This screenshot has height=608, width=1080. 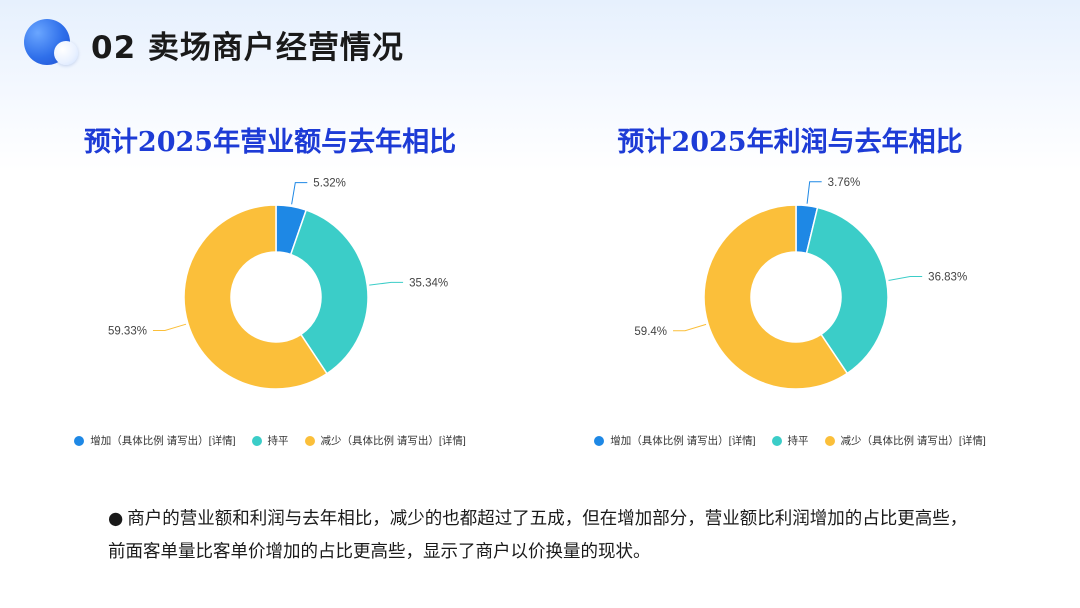 I want to click on data-label-decrease: 59.33%, so click(x=127, y=332).